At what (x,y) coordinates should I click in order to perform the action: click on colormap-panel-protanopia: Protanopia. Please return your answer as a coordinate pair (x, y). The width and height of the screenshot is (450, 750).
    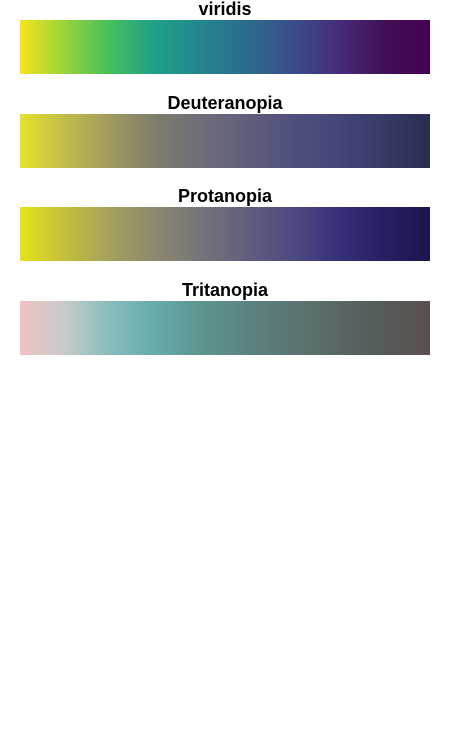
    Looking at the image, I should click on (225, 223).